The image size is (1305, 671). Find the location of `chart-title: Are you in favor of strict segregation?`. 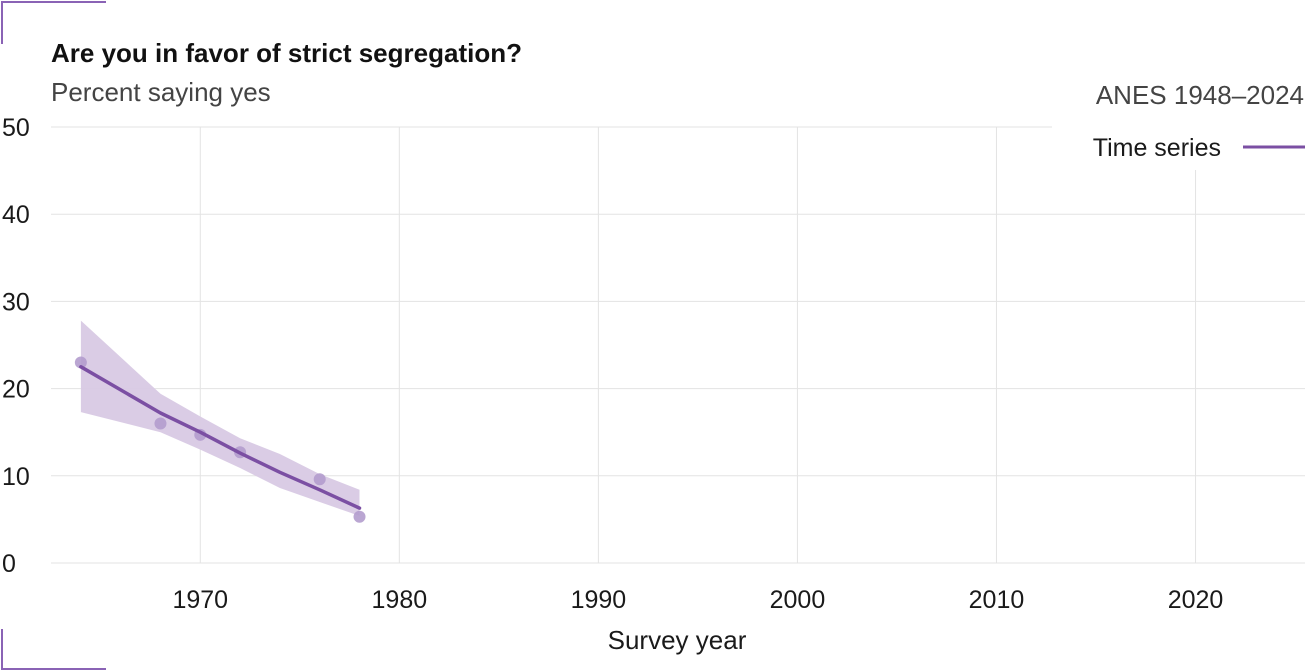

chart-title: Are you in favor of strict segregation? is located at coordinates (286, 53).